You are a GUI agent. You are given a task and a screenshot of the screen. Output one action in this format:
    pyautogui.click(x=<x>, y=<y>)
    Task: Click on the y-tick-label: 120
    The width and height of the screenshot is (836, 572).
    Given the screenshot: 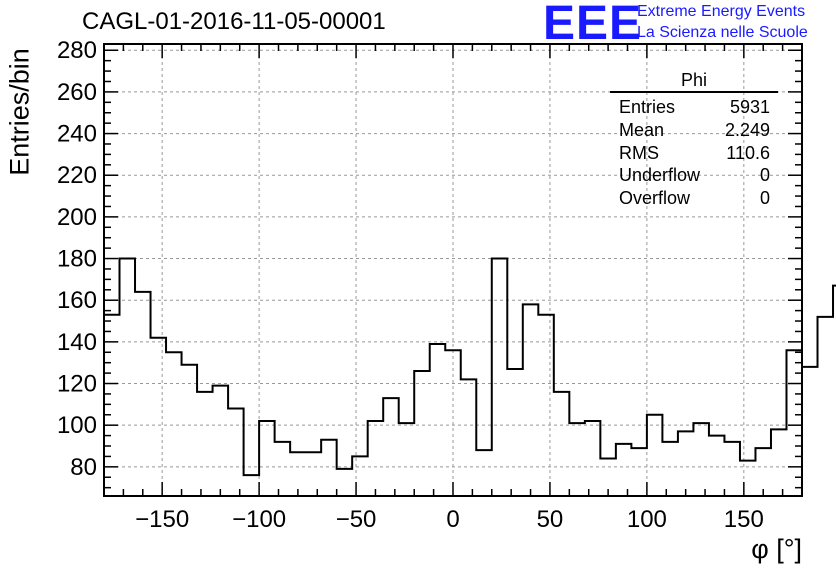 What is the action you would take?
    pyautogui.click(x=77, y=384)
    